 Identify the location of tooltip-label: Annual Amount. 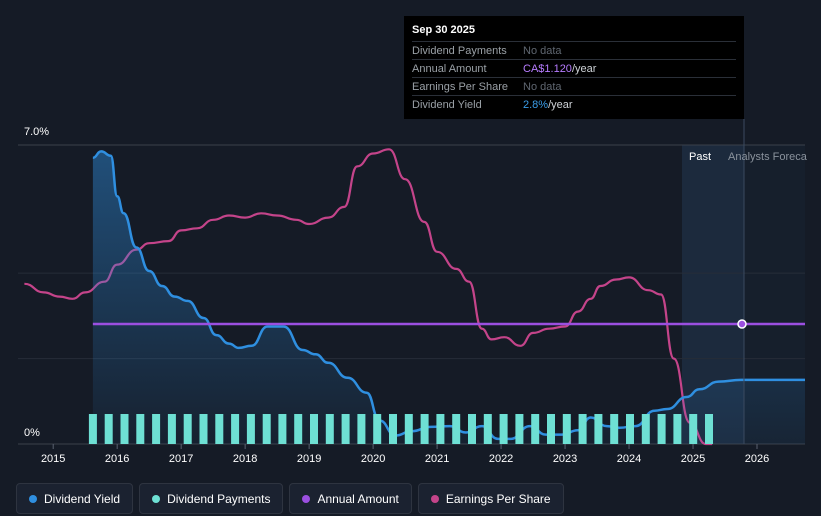
(449, 68).